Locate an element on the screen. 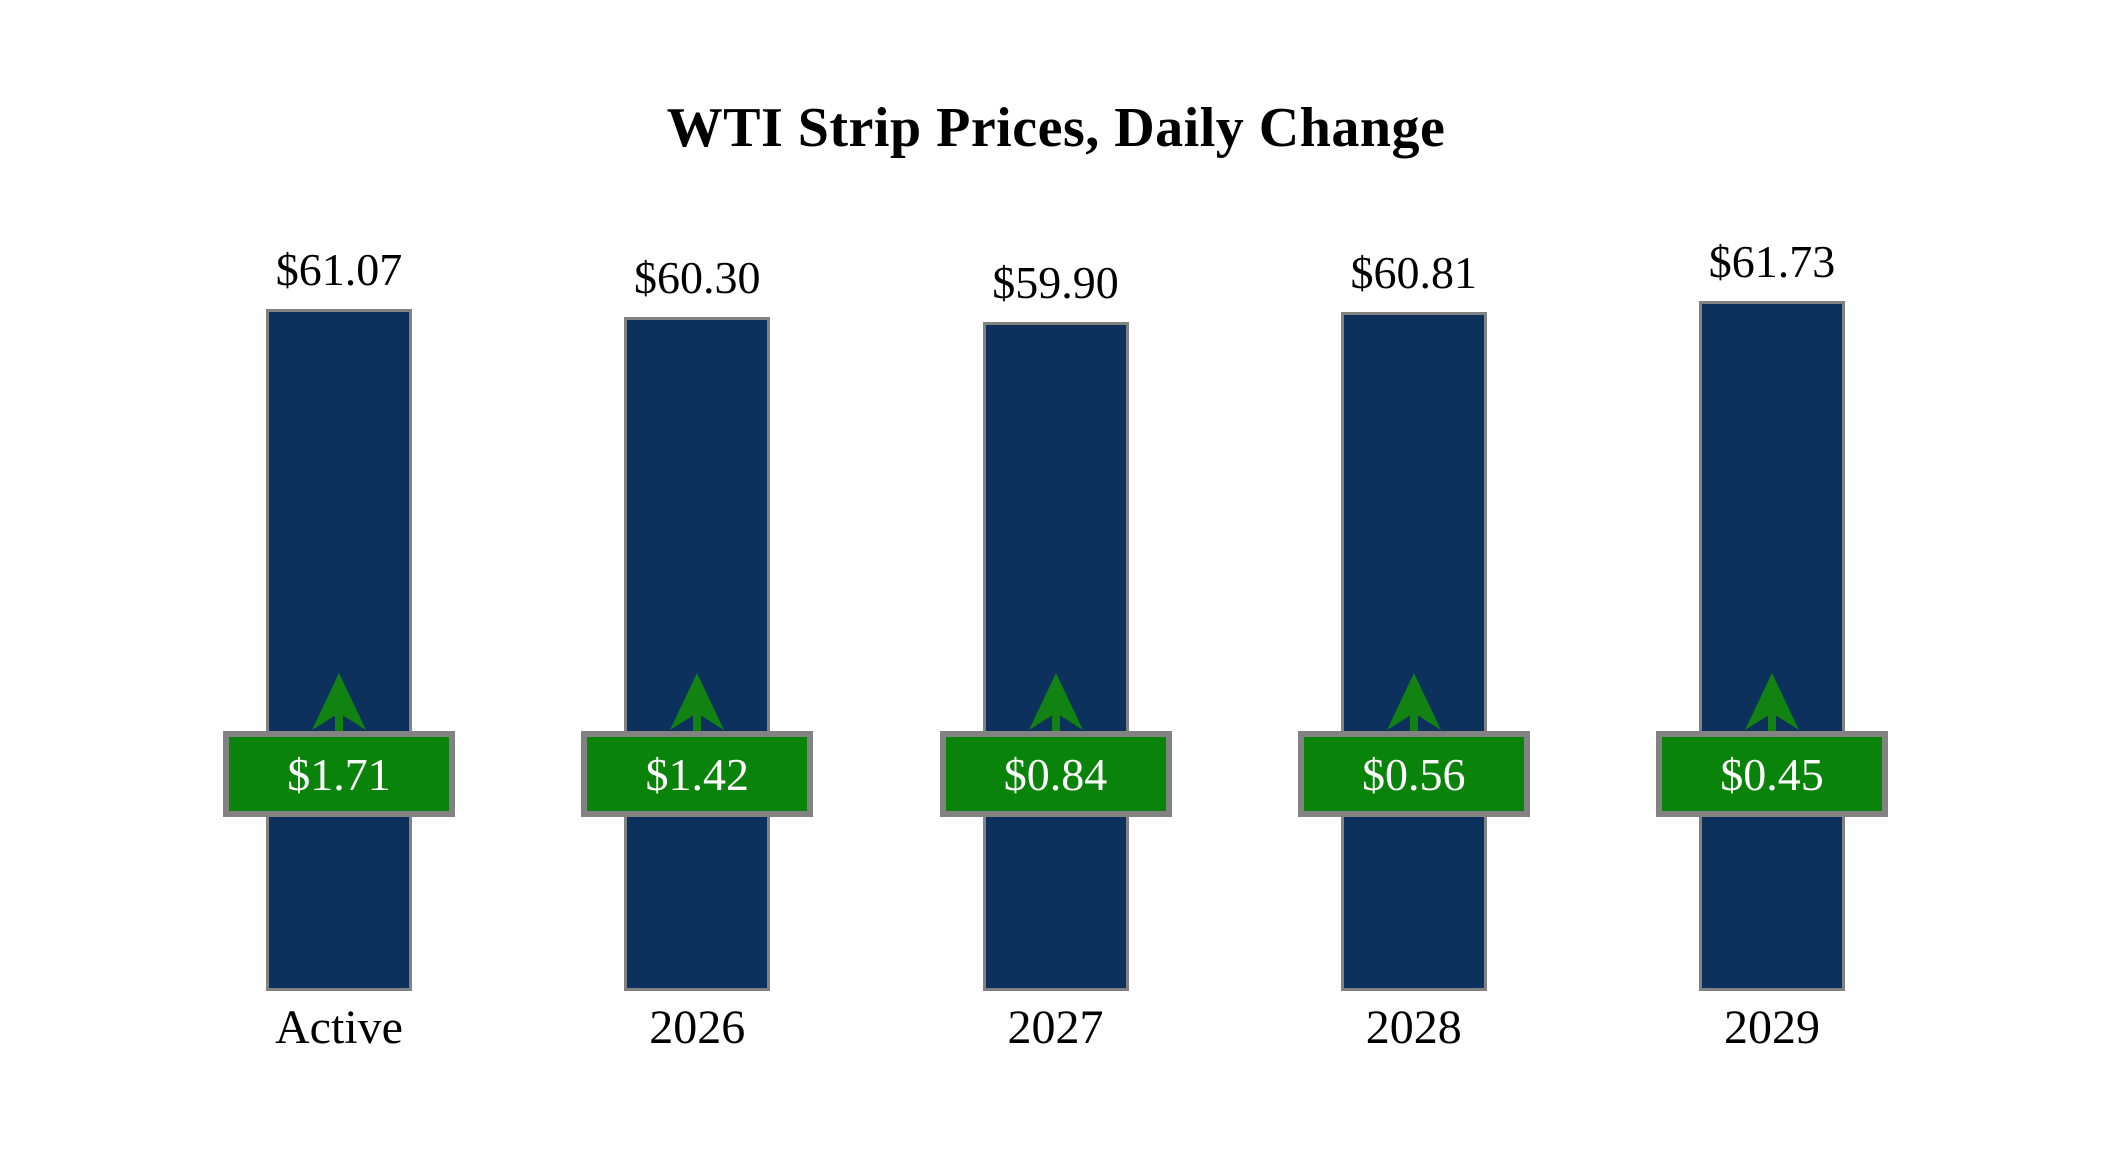 This screenshot has height=1152, width=2112. change-badge: $1.42 is located at coordinates (697, 774).